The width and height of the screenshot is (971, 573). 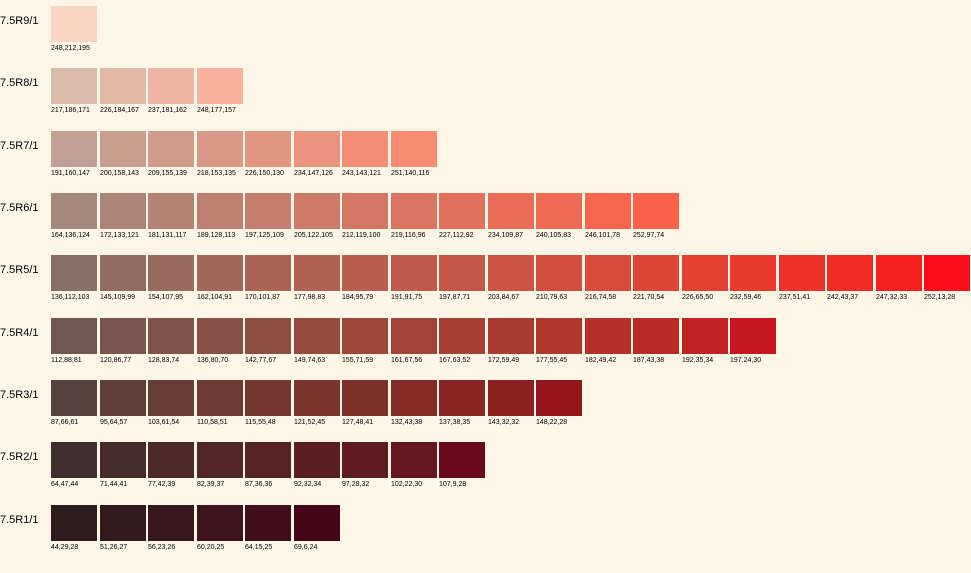 I want to click on rgb-value-label: 112,88,81, so click(x=66, y=360).